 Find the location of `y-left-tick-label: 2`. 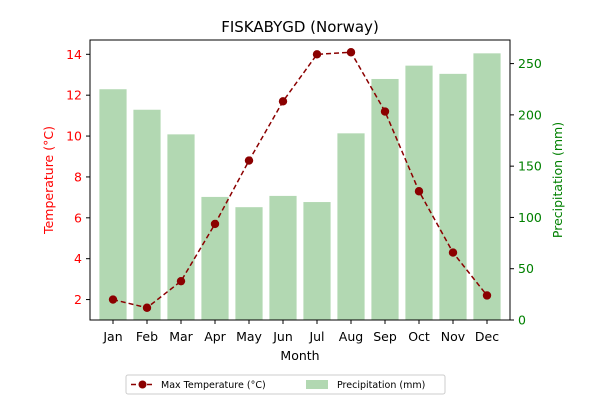

y-left-tick-label: 2 is located at coordinates (78, 299).